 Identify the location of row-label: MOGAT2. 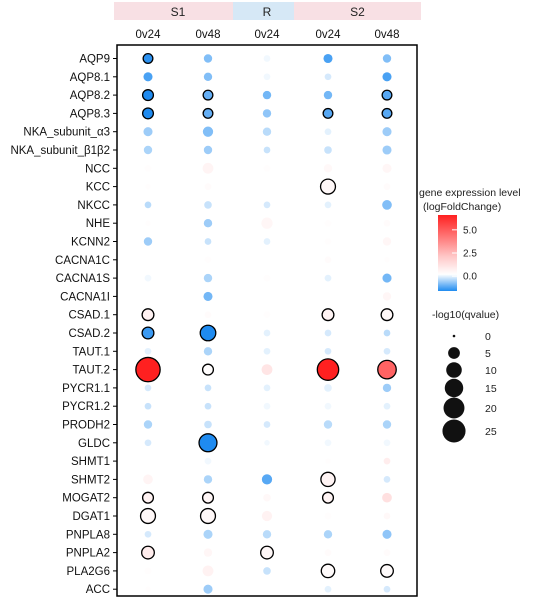
(86, 499).